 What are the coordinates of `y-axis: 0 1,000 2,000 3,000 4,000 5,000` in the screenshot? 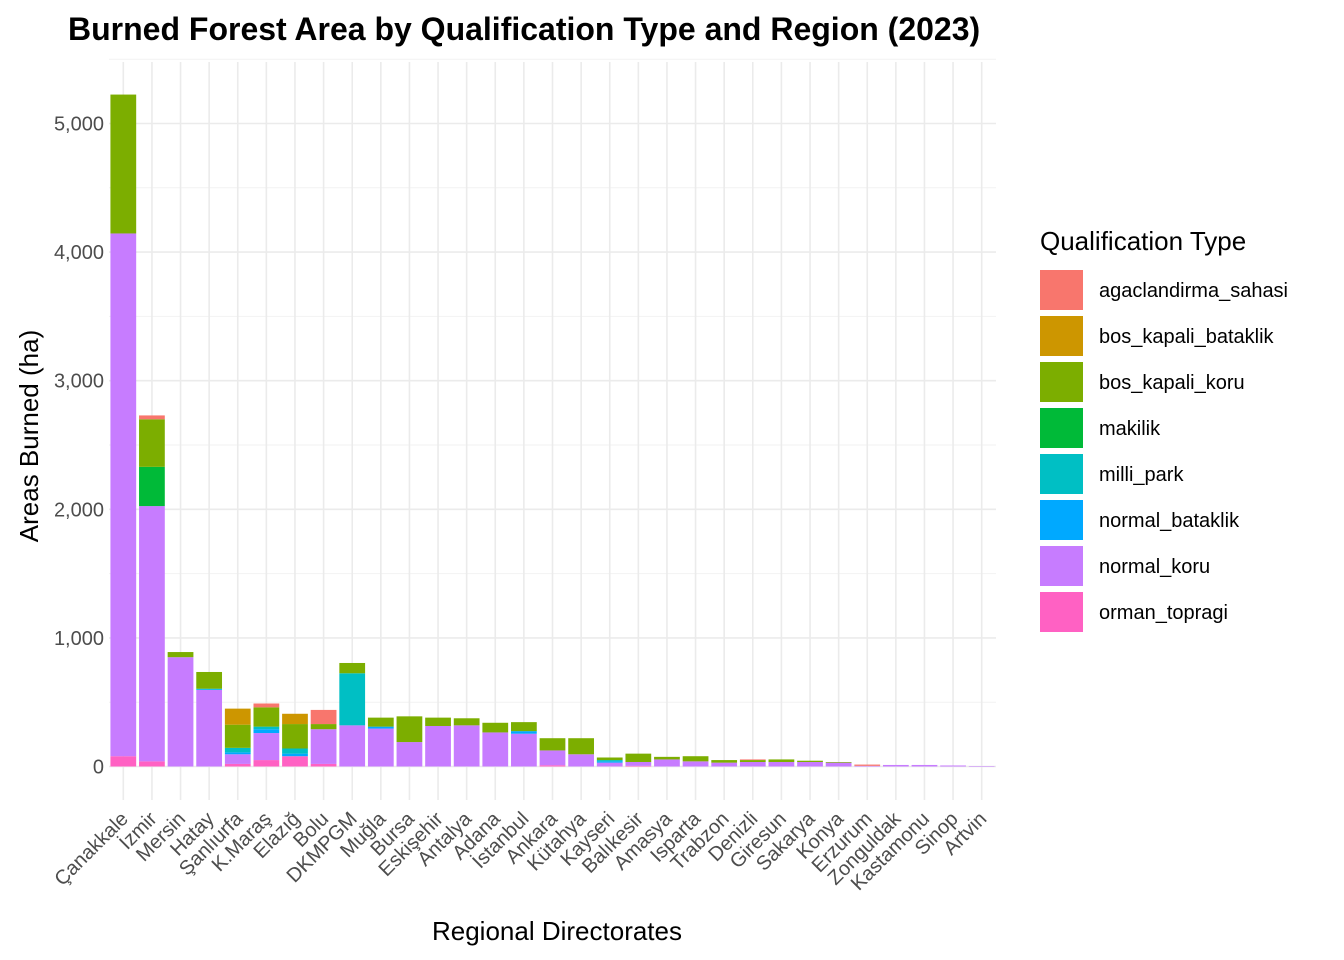 It's located at (79, 446).